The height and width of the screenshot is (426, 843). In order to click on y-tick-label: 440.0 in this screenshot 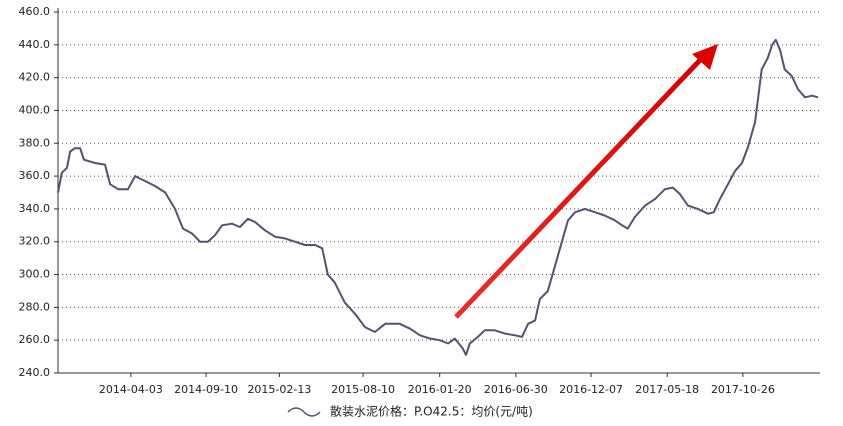, I will do `click(35, 44)`.